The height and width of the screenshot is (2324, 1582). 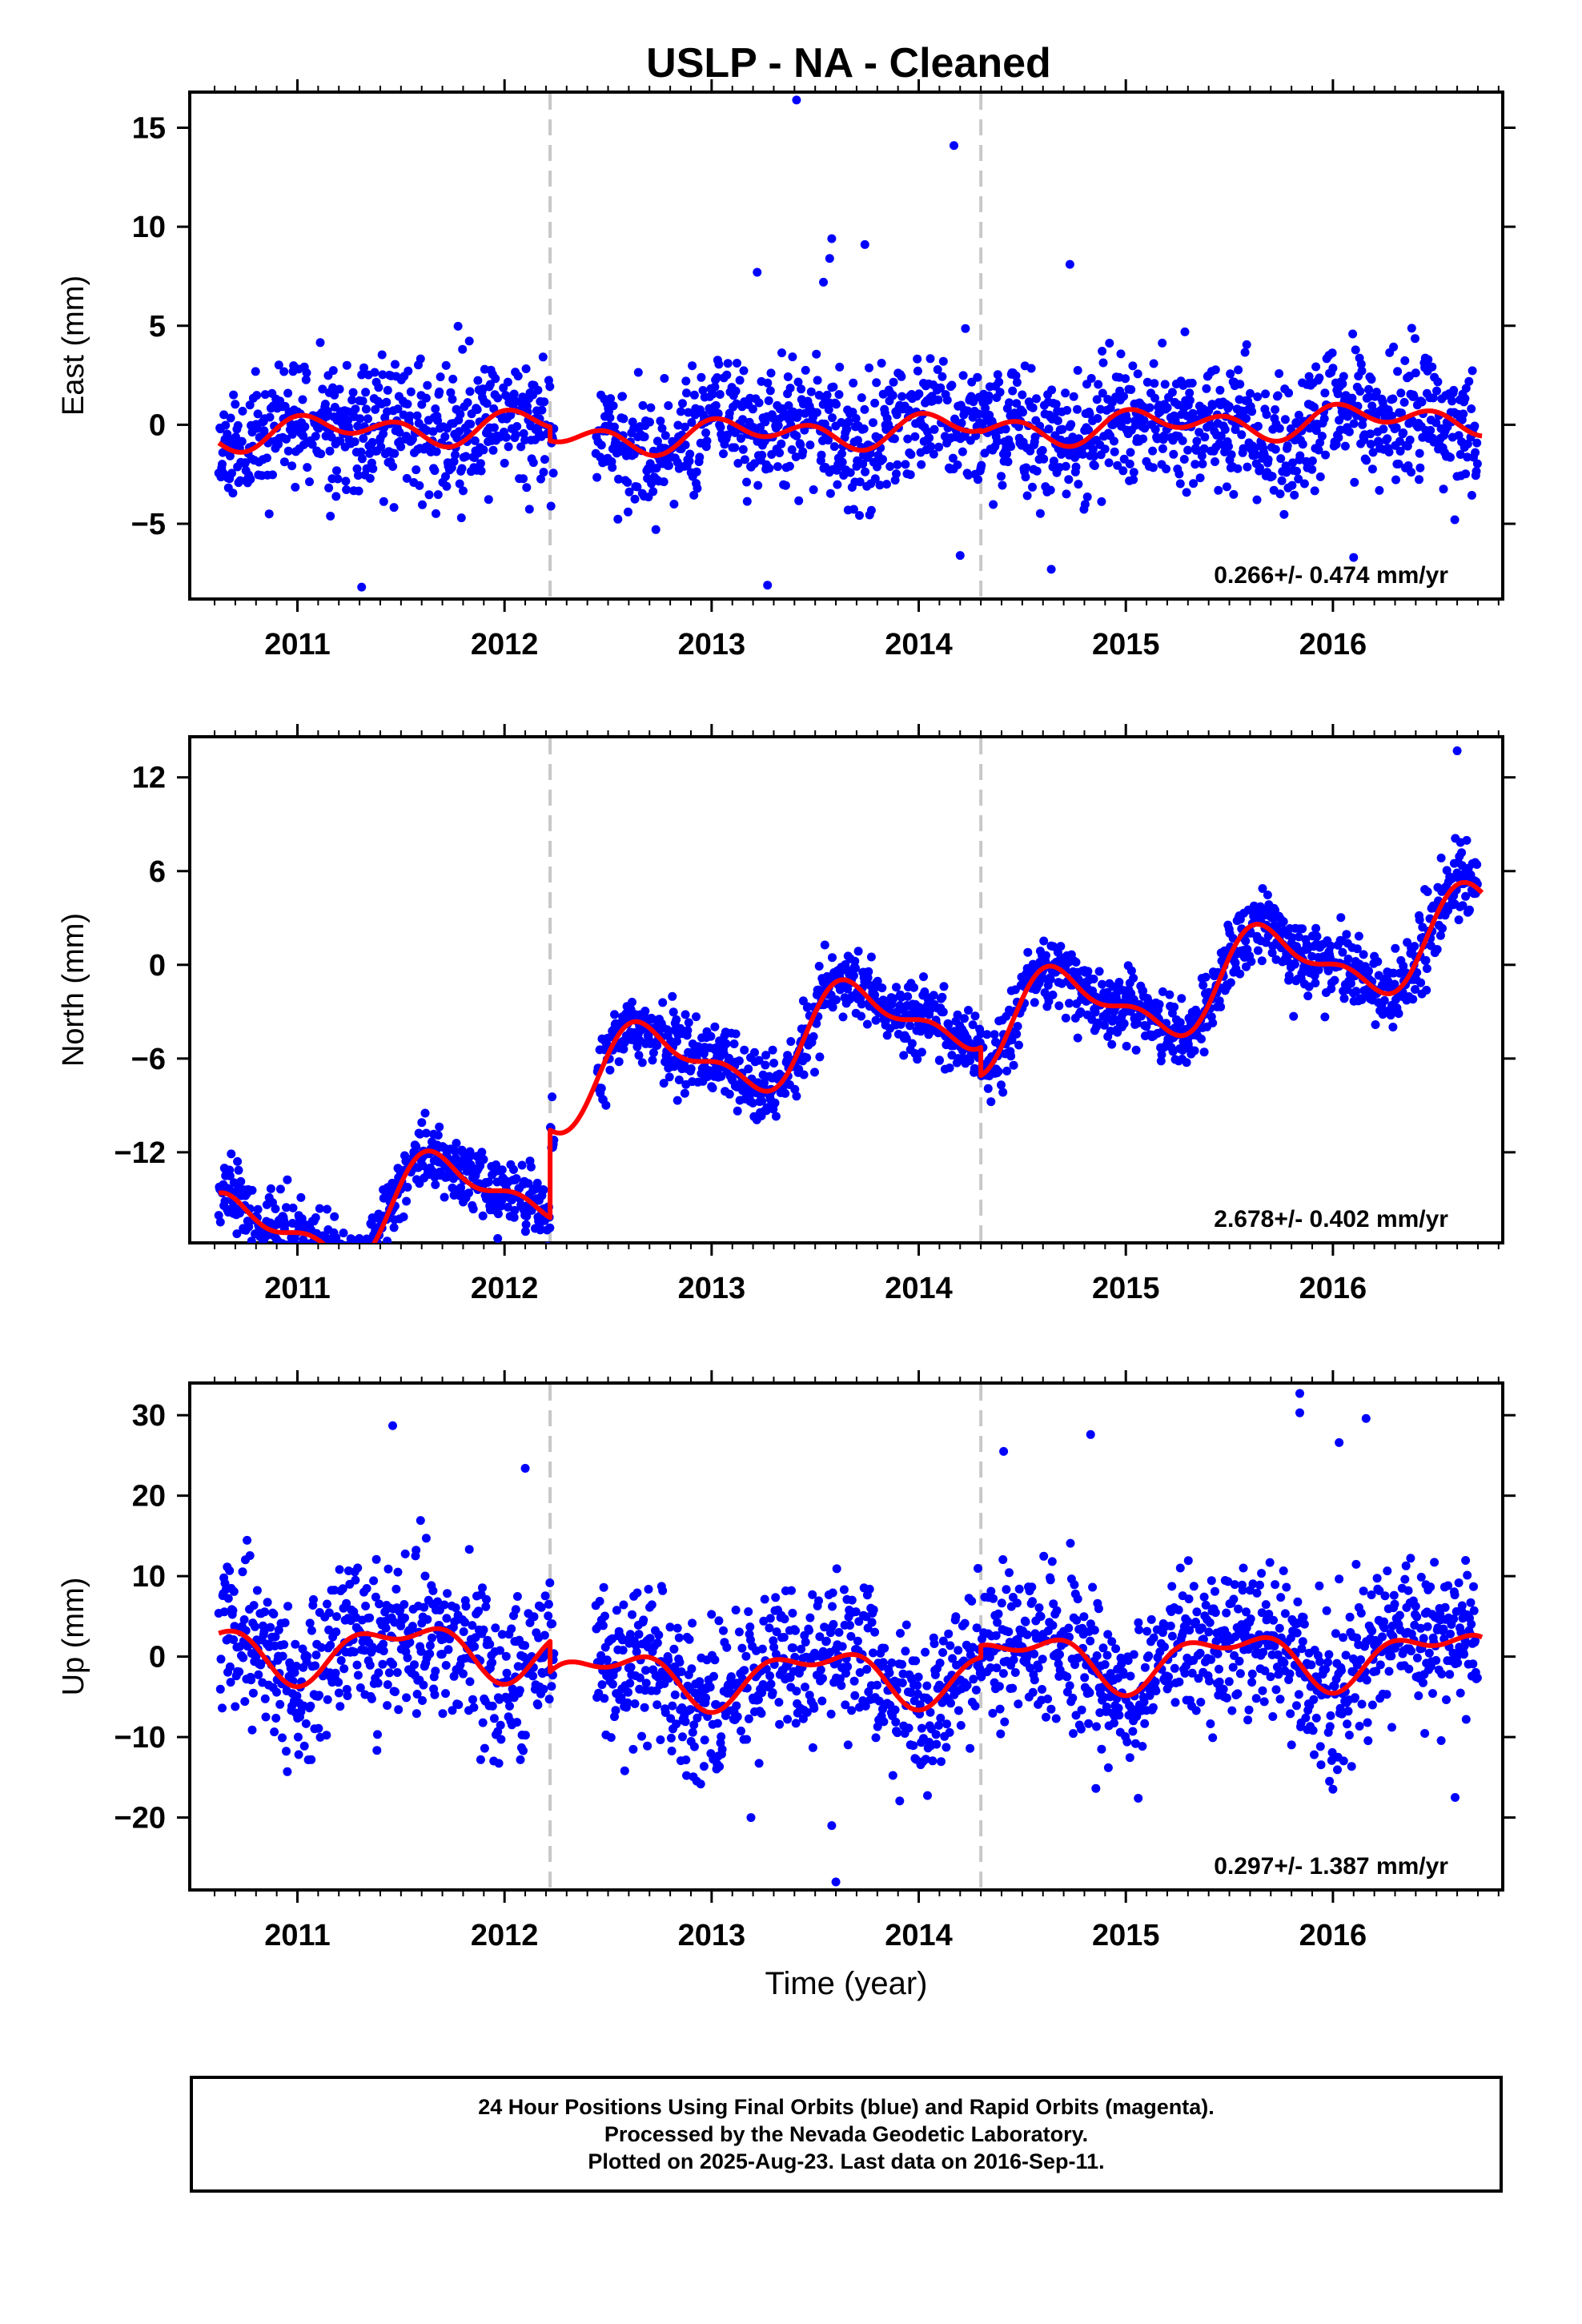 I want to click on outlier-point, so click(x=1354, y=557).